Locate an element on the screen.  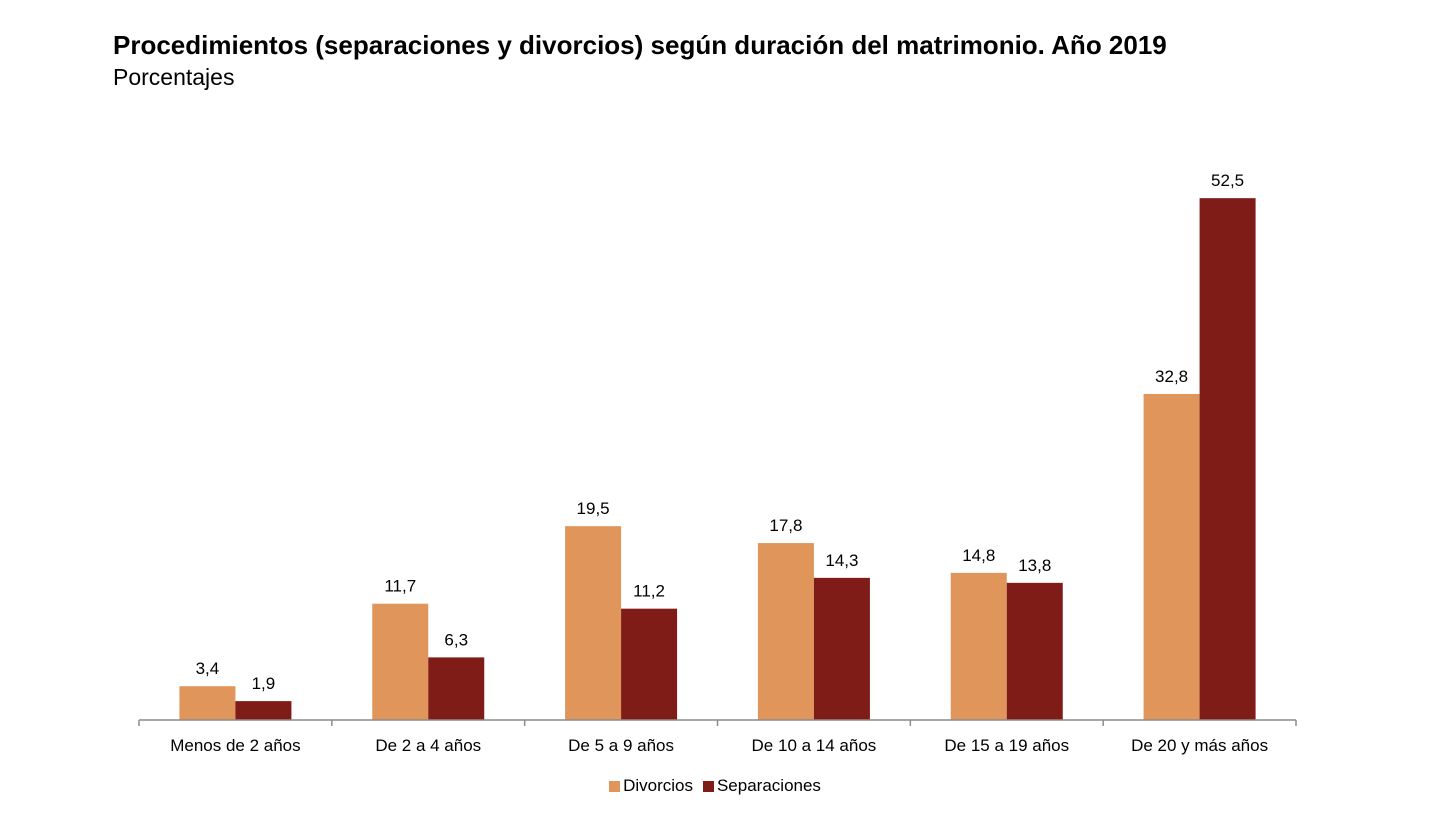
chart-subtitle: Porcentajes is located at coordinates (174, 77).